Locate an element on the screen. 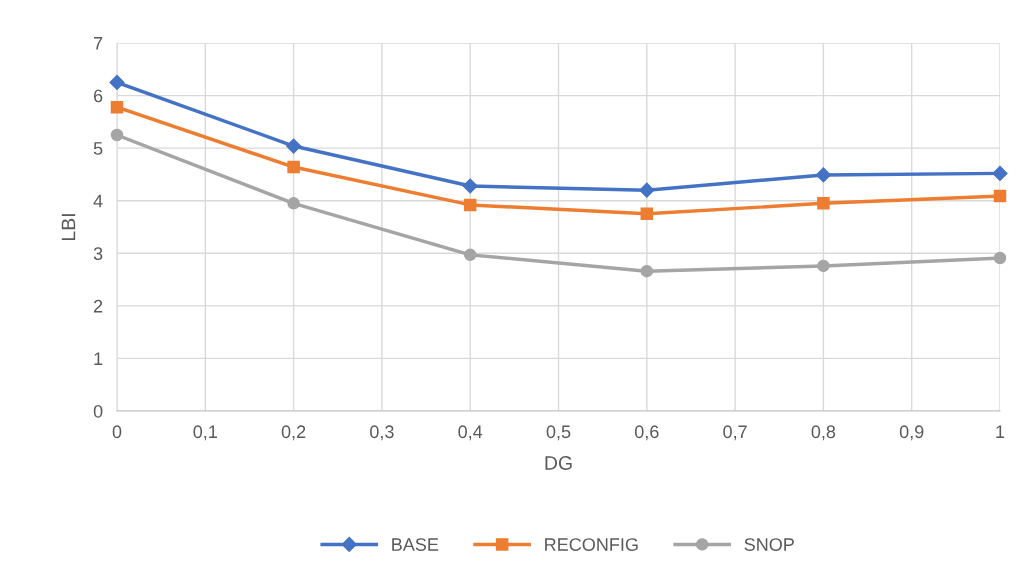 The image size is (1022, 583). legend-label: RECONFIG is located at coordinates (591, 544).